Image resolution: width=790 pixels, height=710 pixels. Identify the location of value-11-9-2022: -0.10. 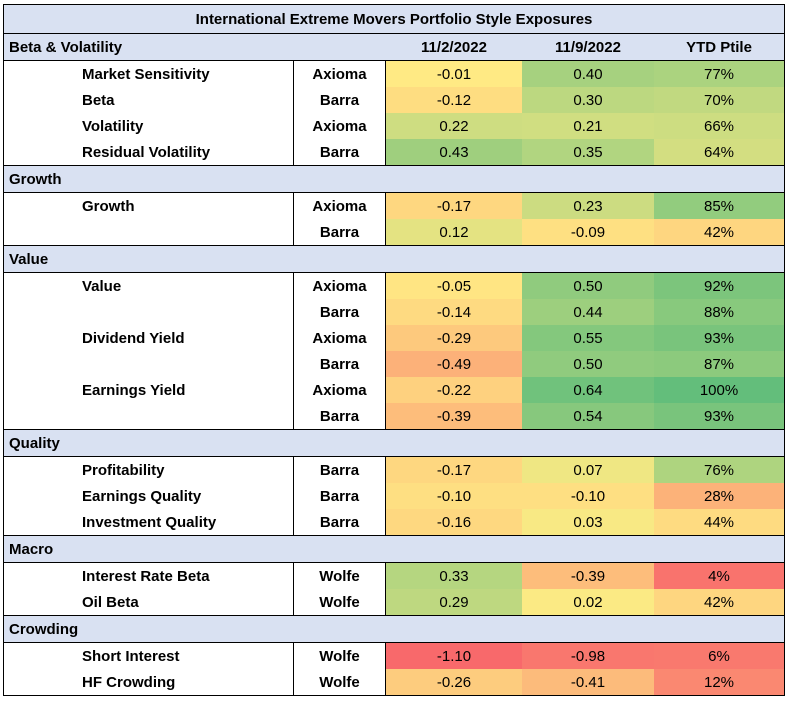
(588, 496).